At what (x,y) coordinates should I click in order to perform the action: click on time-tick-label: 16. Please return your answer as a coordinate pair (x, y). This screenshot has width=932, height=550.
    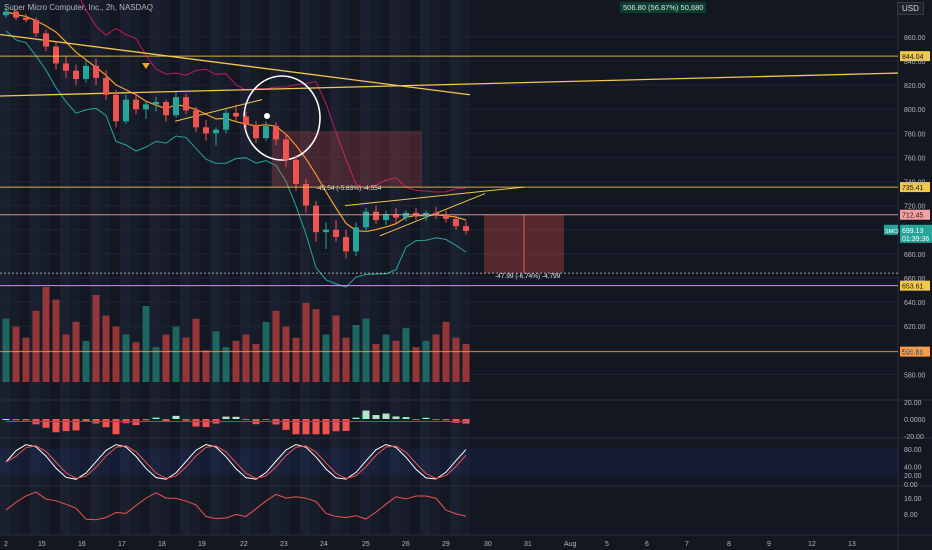
    Looking at the image, I should click on (82, 544).